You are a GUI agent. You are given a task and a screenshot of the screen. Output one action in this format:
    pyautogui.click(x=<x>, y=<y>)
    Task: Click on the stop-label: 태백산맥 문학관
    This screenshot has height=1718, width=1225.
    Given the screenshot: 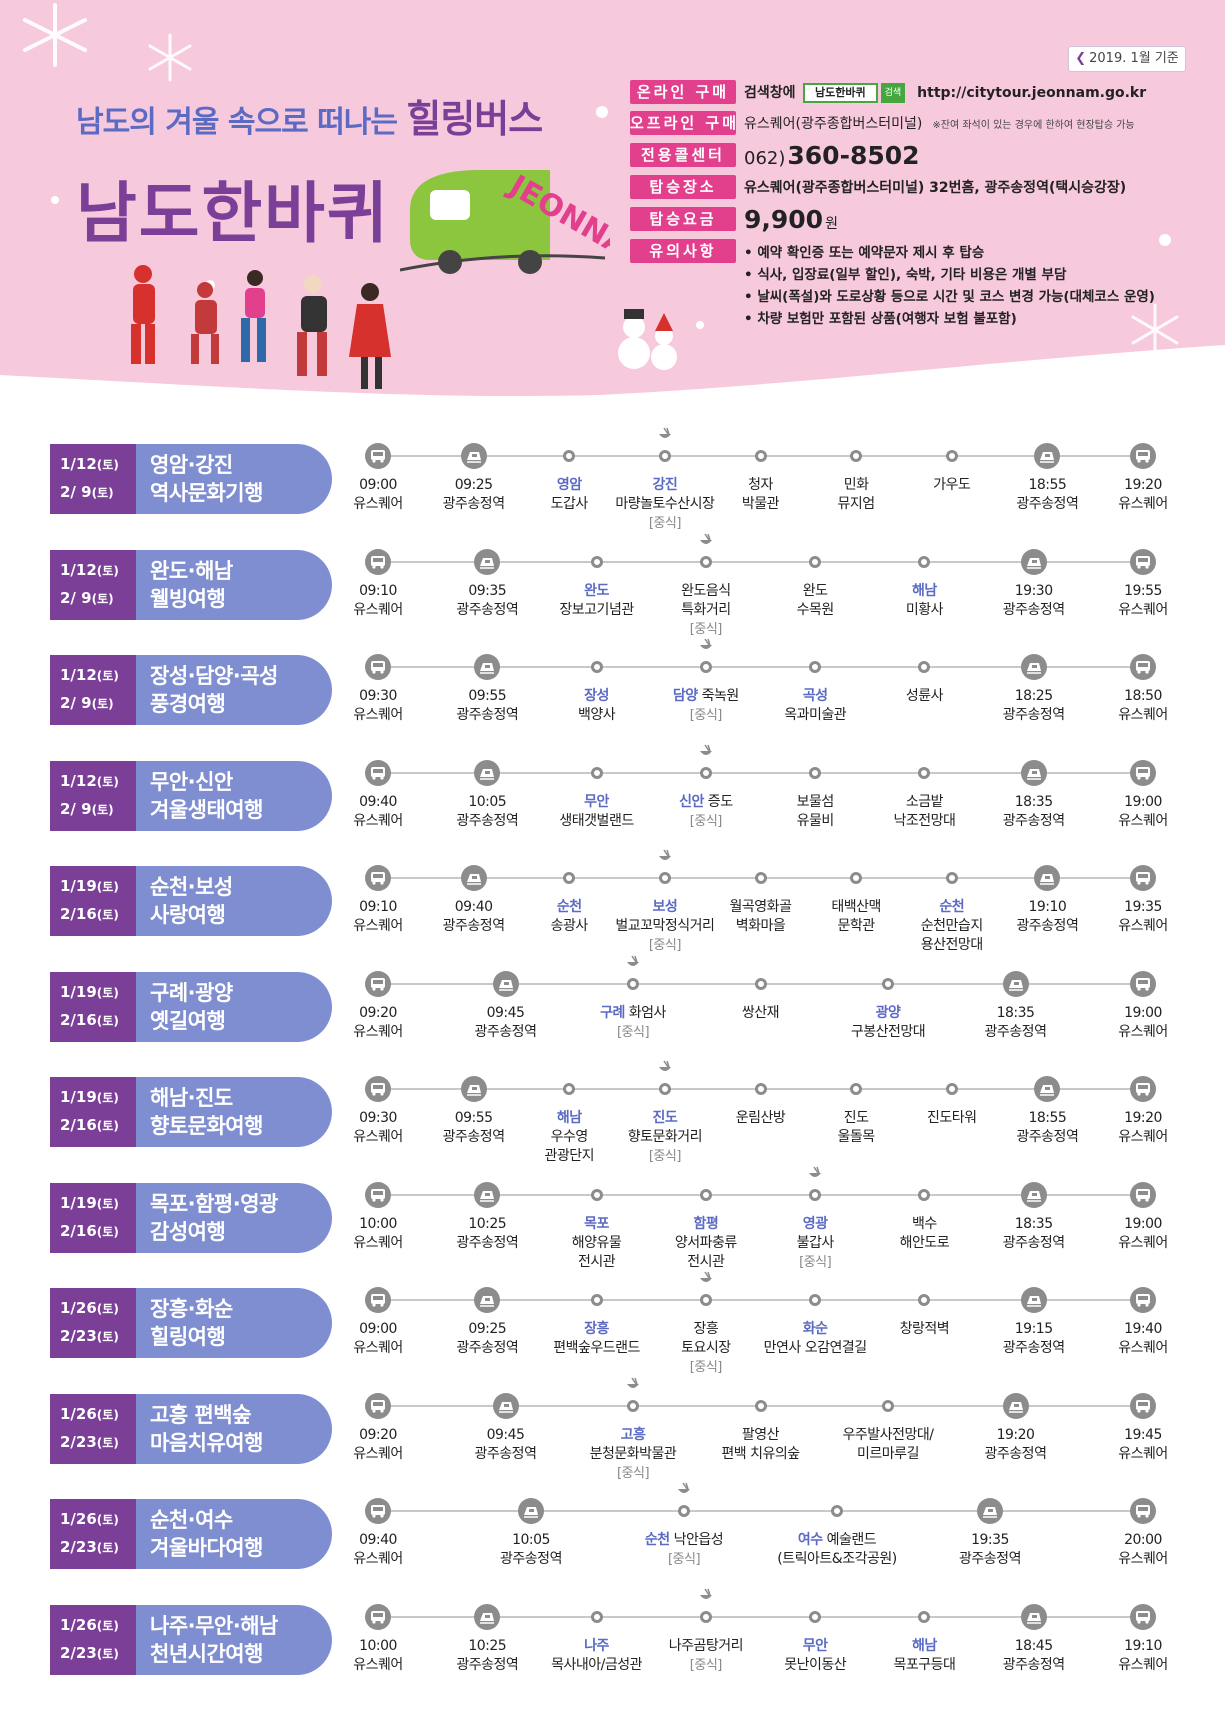 What is the action you would take?
    pyautogui.click(x=856, y=917)
    